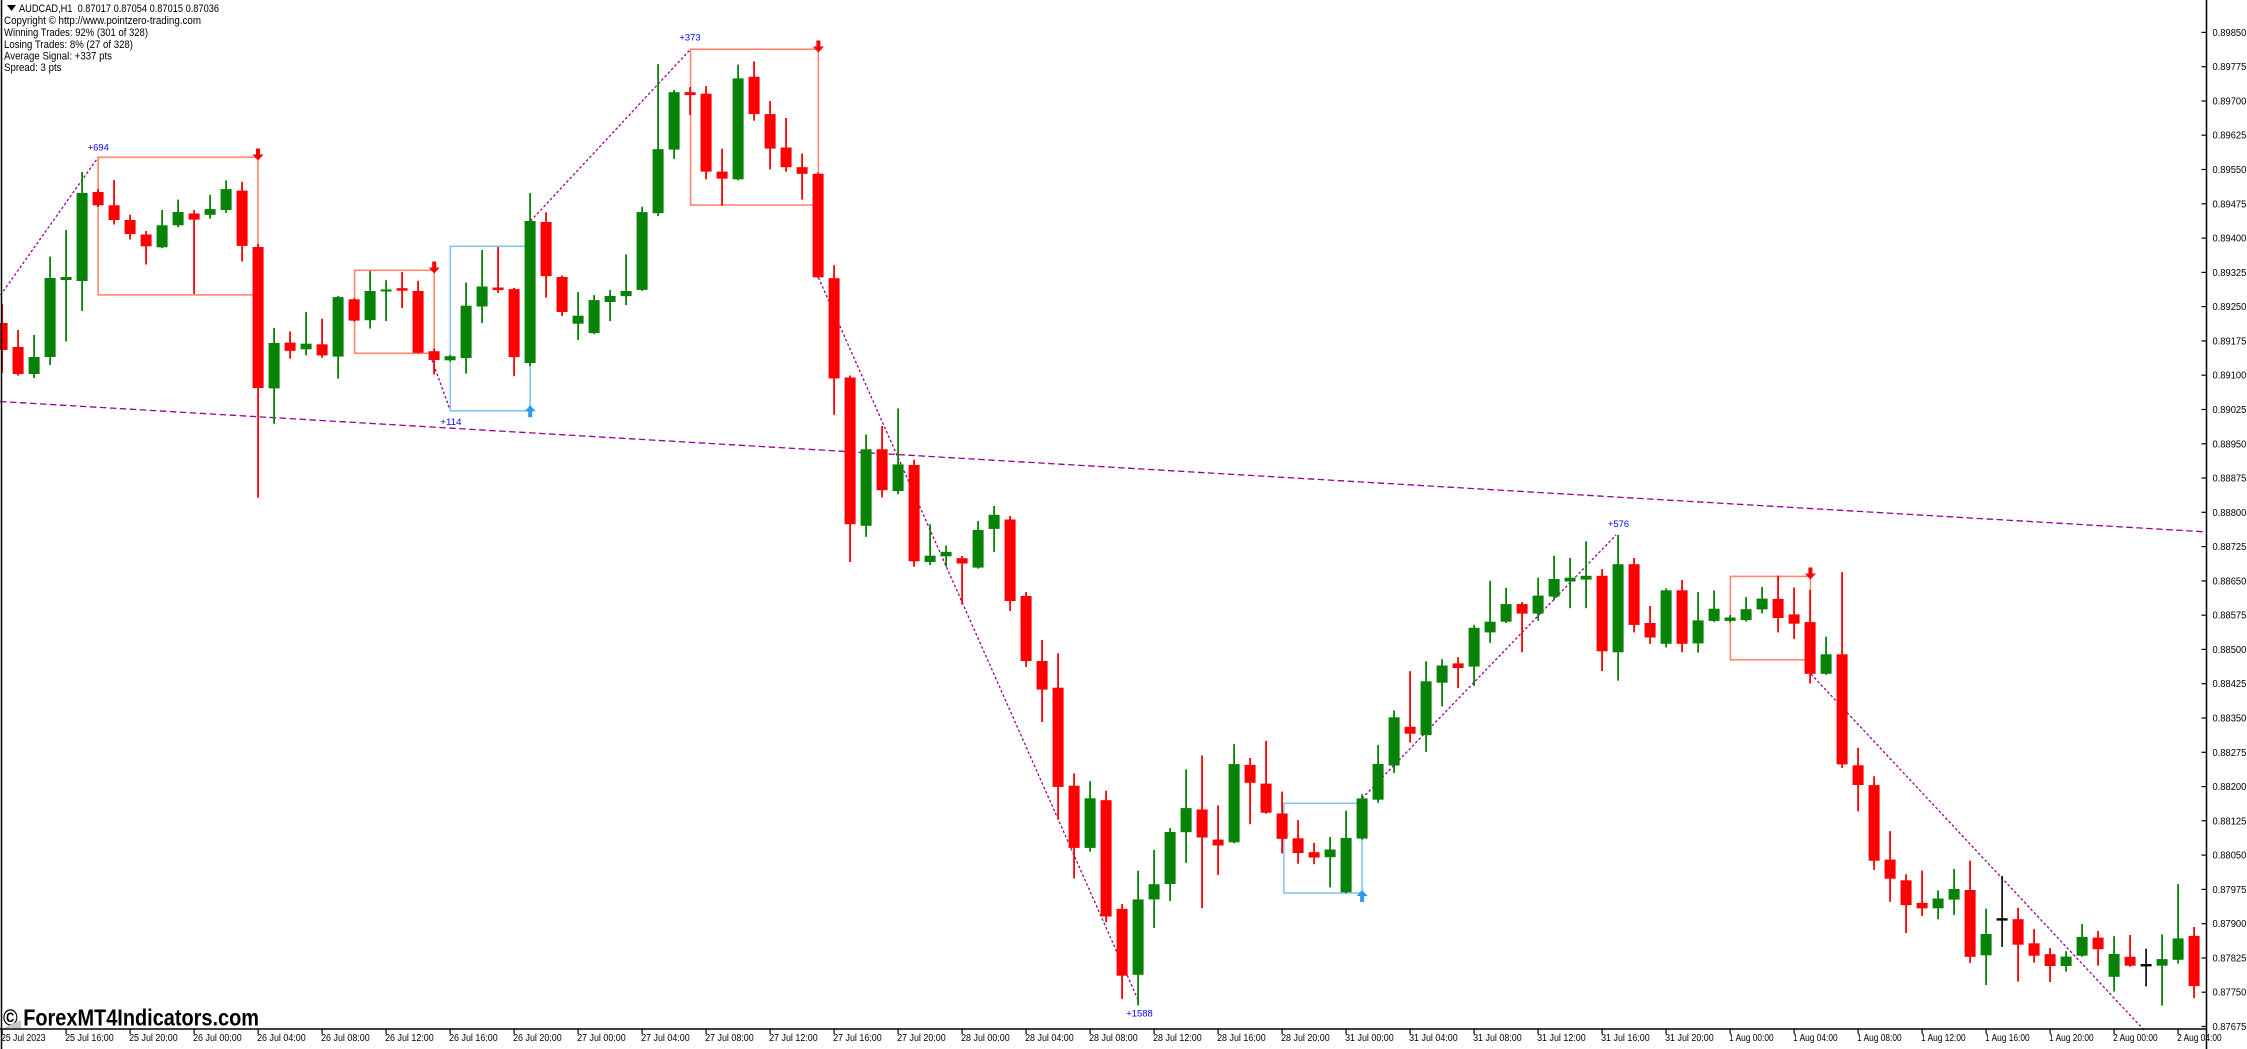 This screenshot has width=2247, height=1049. I want to click on svg-text: 31 Jul 12:00, so click(1561, 1038).